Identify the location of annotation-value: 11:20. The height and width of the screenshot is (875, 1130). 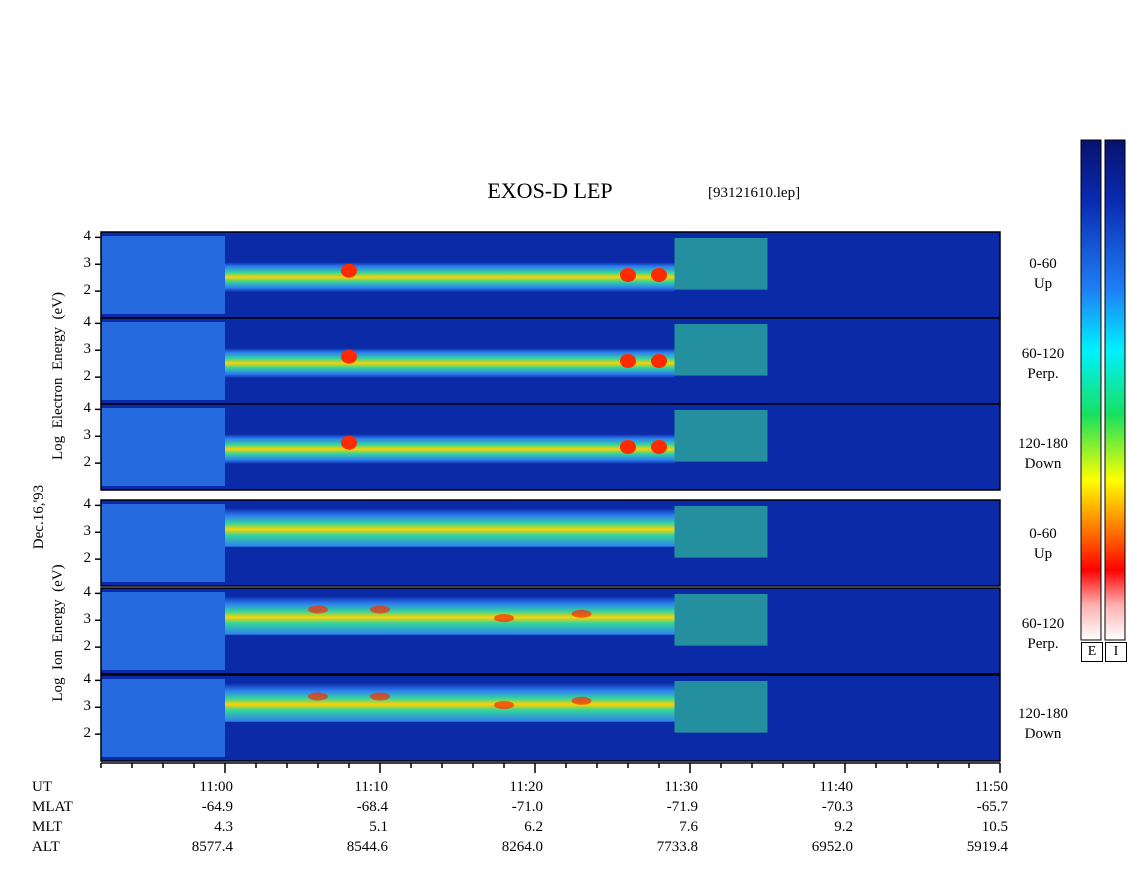
(526, 787).